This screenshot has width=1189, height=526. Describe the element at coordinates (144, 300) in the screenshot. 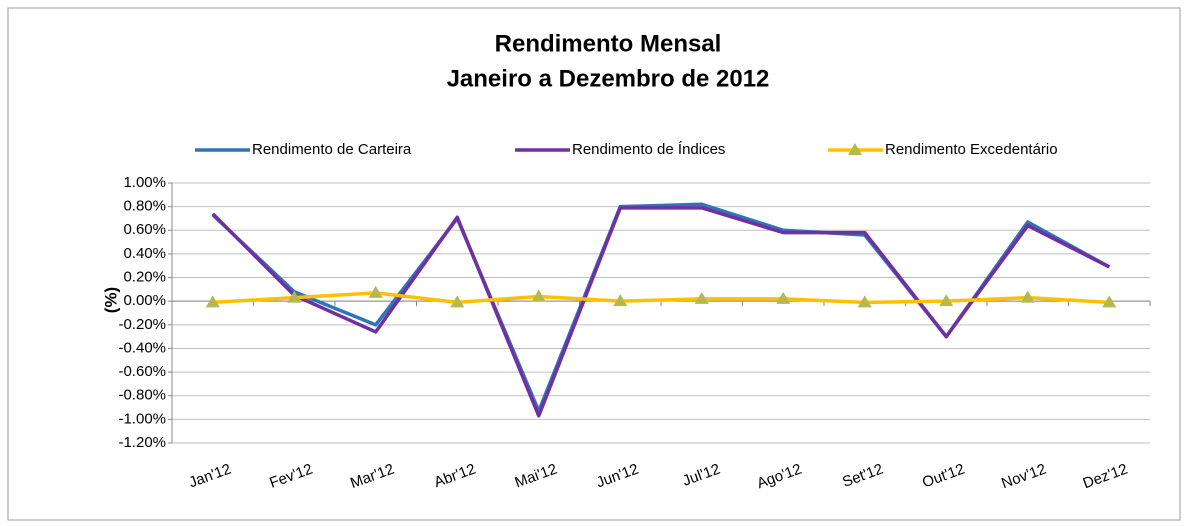

I see `y-tick-label: 0.00%` at that location.